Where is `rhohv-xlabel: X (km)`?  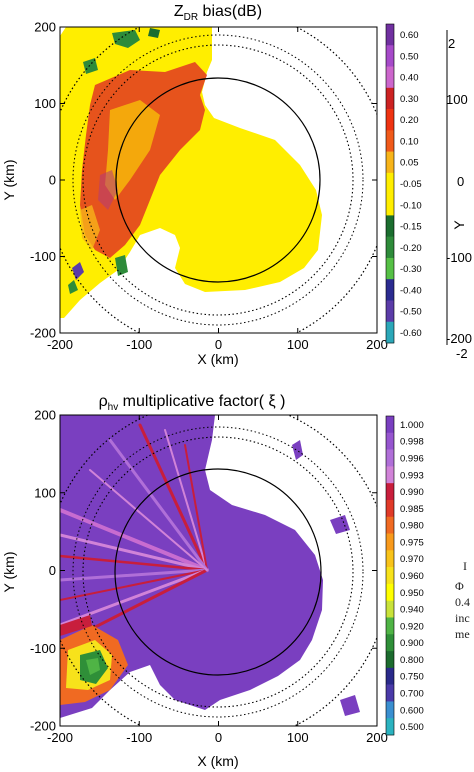 rhohv-xlabel: X (km) is located at coordinates (217, 761).